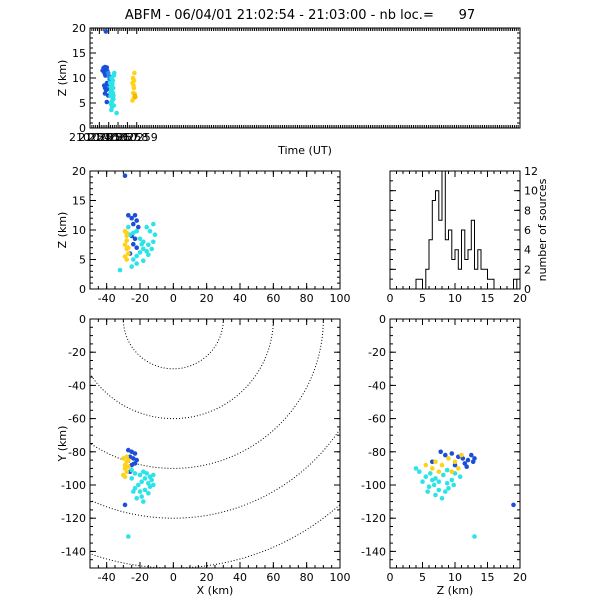  Describe the element at coordinates (79, 171) in the screenshot. I see `y-tick-label: 20` at that location.